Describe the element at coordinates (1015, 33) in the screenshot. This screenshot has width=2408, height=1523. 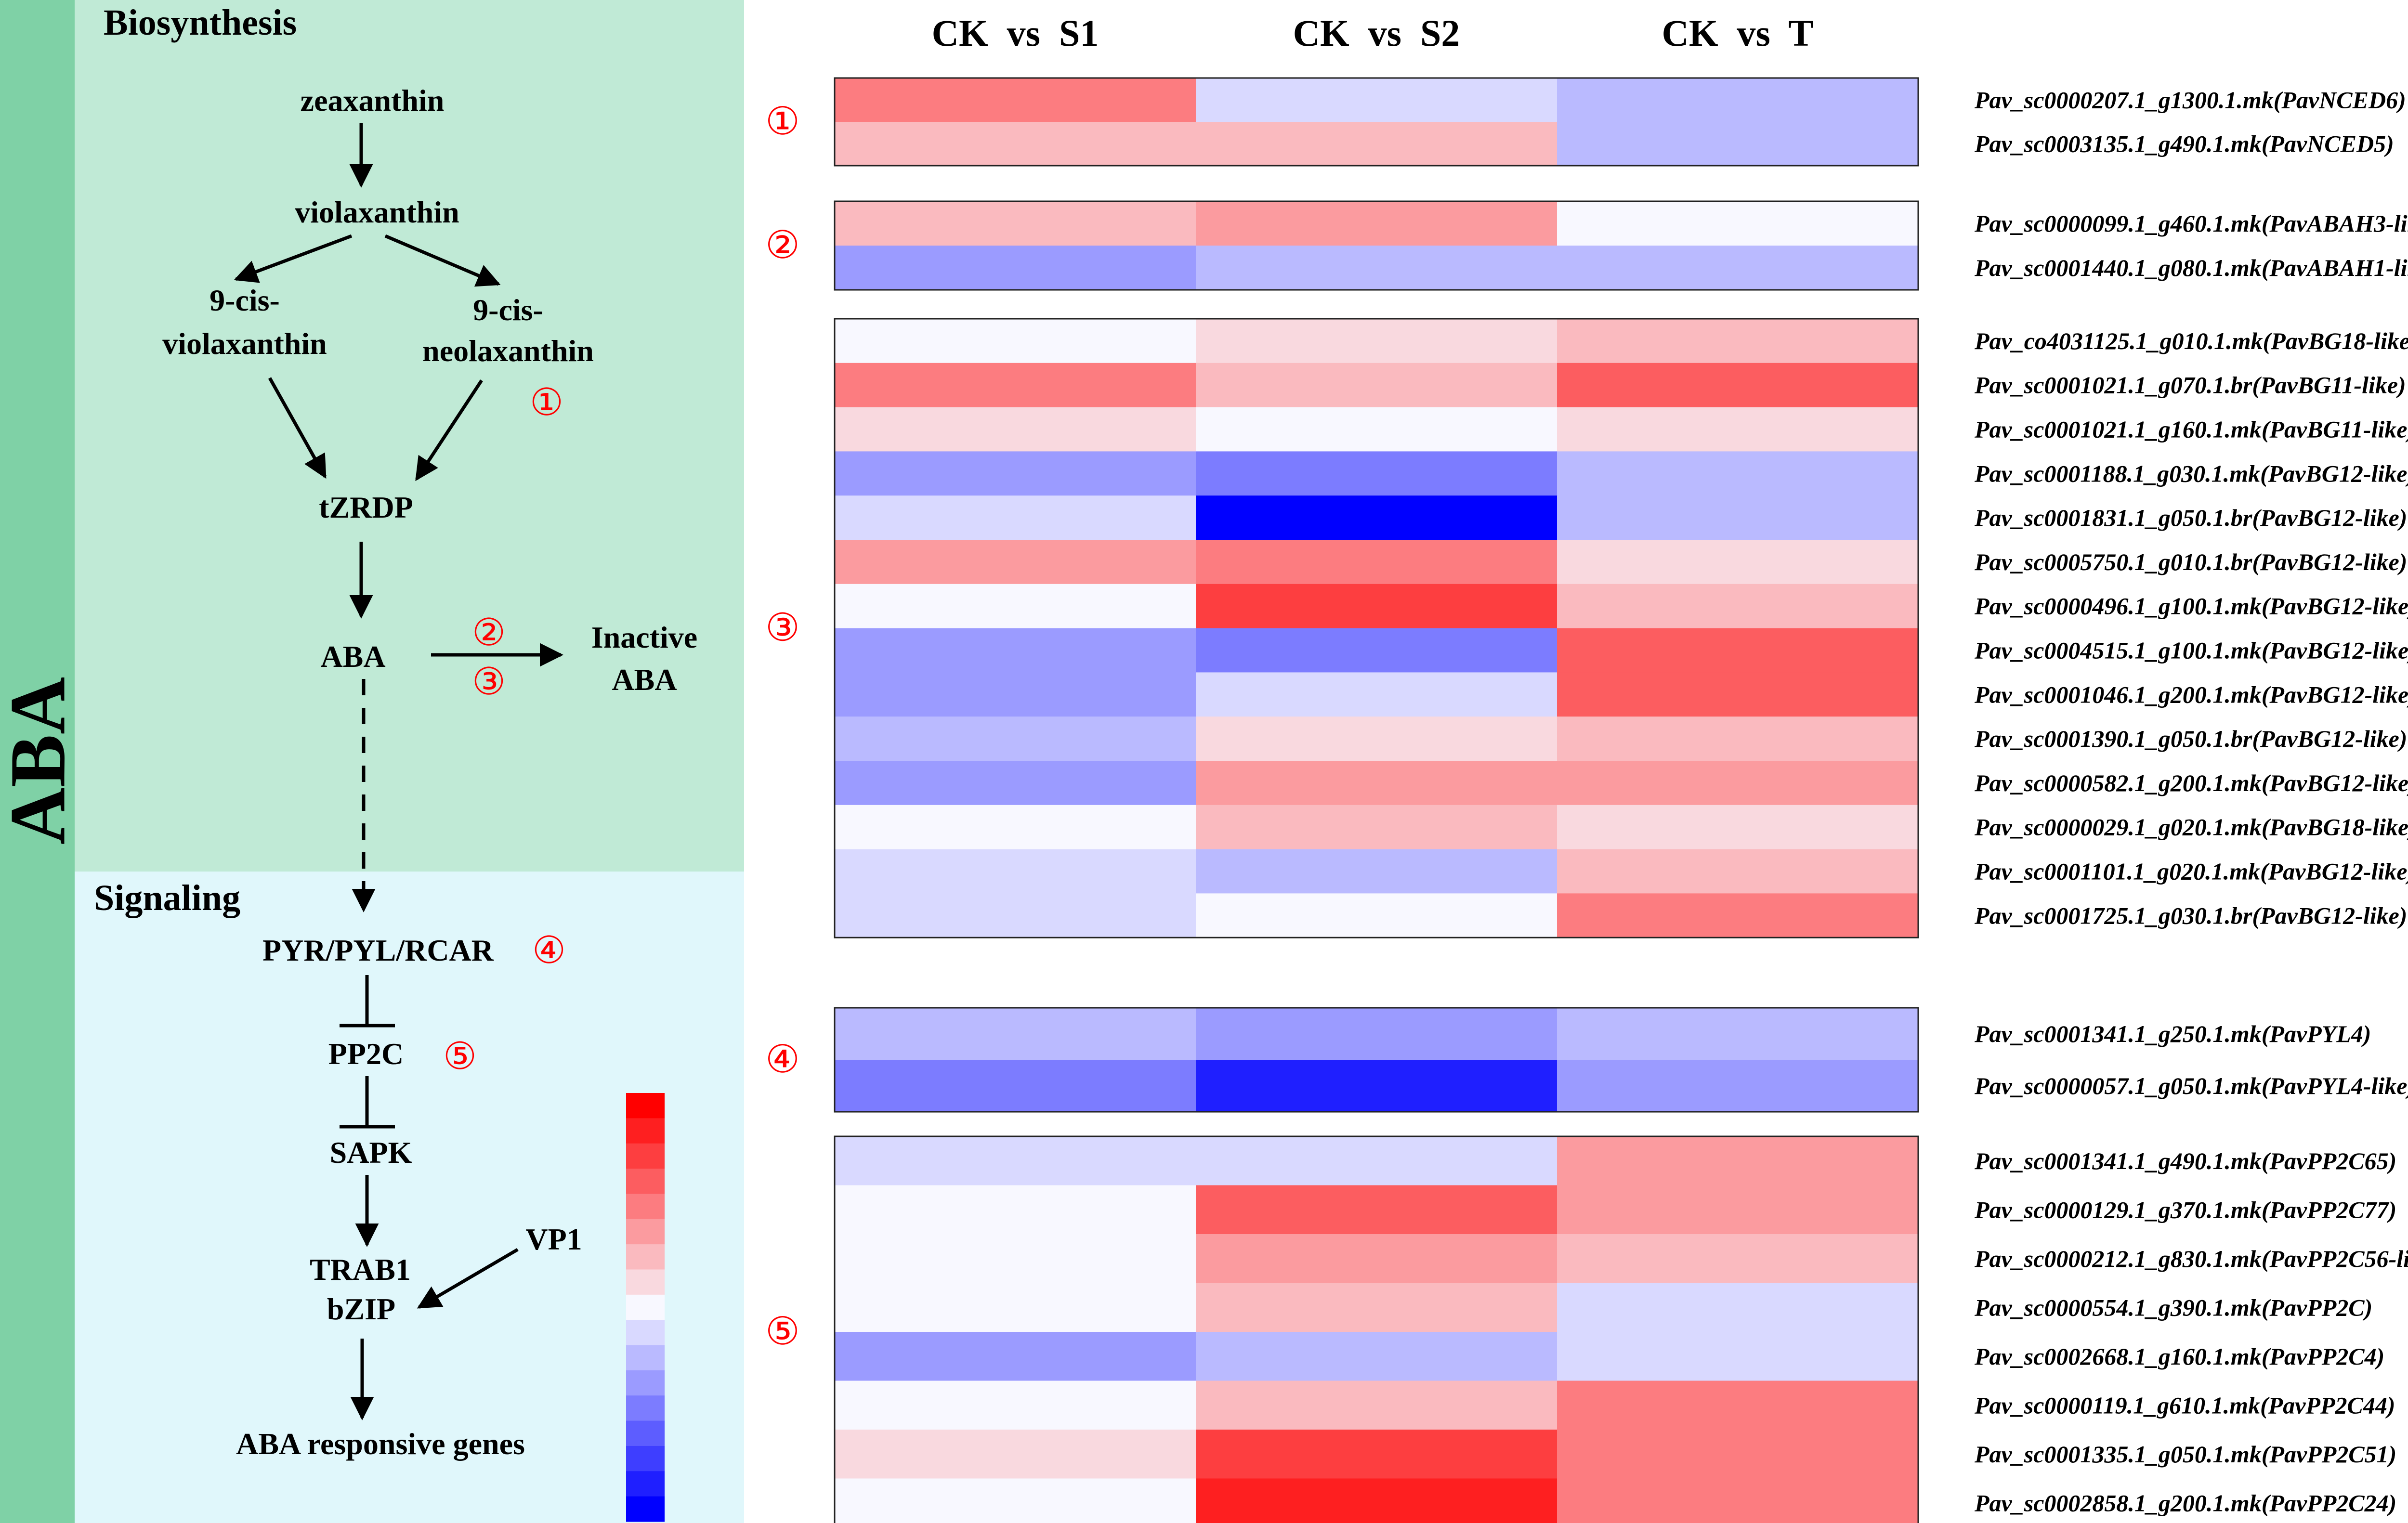
I see `column-header-ck-vs-s1: CK vs S1` at that location.